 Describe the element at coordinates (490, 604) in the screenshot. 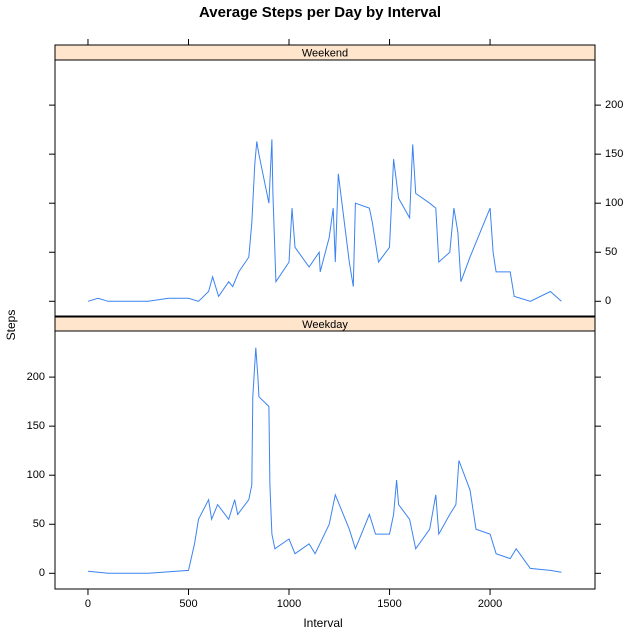

I see `x-tick-label: 2000` at that location.